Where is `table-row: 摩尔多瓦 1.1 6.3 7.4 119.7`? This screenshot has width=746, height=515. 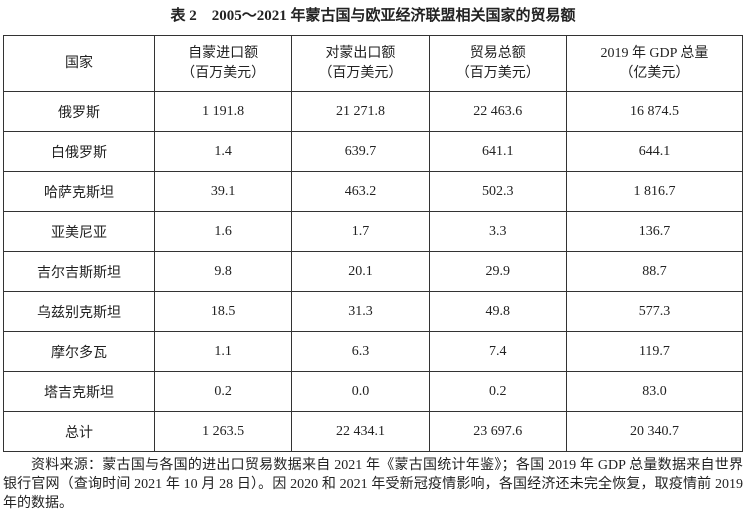
table-row: 摩尔多瓦 1.1 6.3 7.4 119.7 is located at coordinates (373, 351).